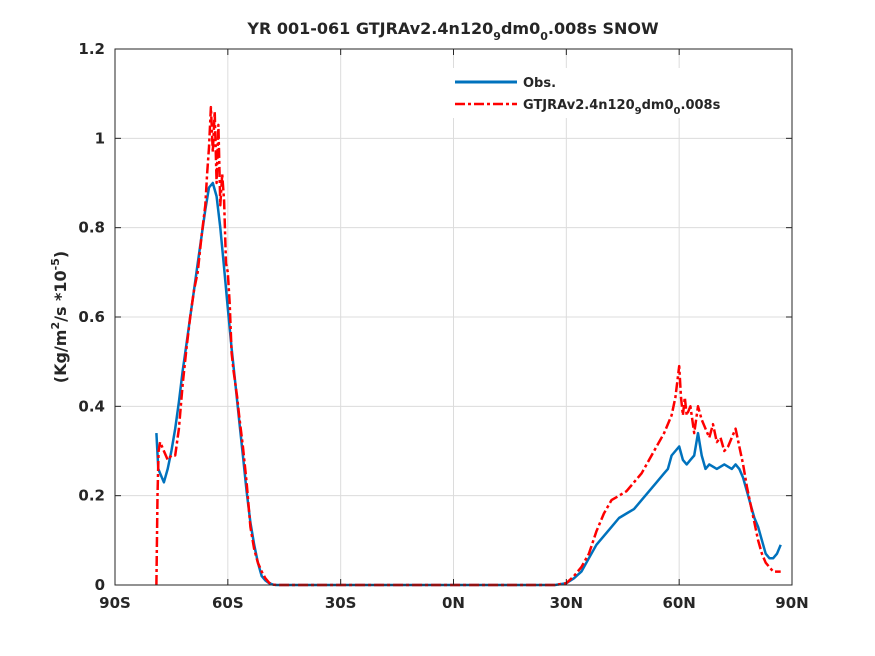 The image size is (875, 656). Describe the element at coordinates (228, 603) in the screenshot. I see `x-tick-label: 60S` at that location.